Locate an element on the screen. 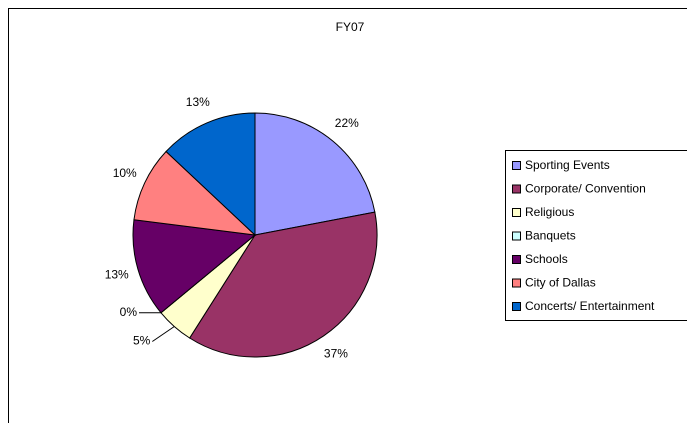 Image resolution: width=687 pixels, height=428 pixels. data-label: 0% is located at coordinates (129, 312).